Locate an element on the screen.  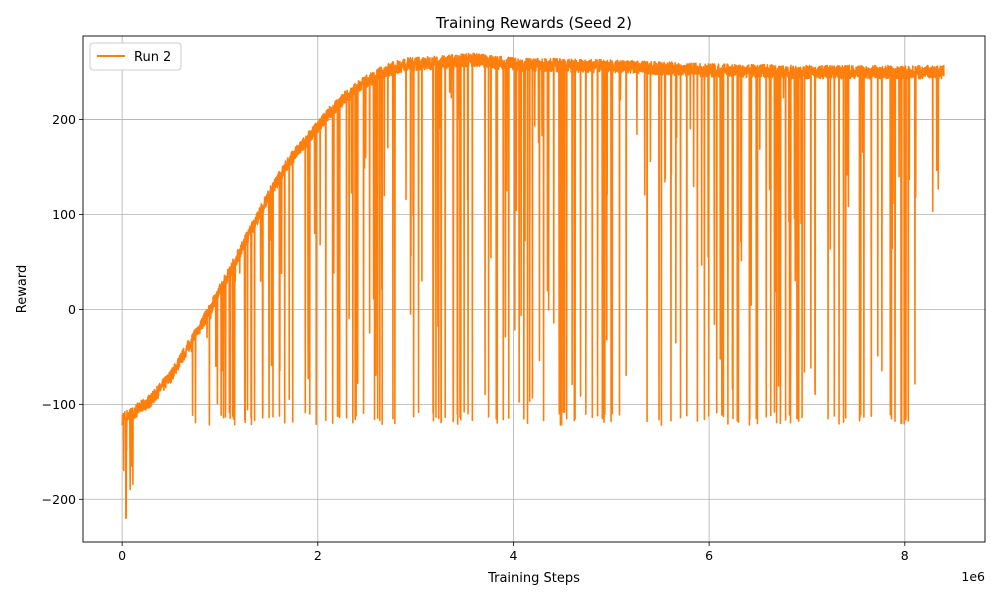
x-tick-label: 0 is located at coordinates (122, 555).